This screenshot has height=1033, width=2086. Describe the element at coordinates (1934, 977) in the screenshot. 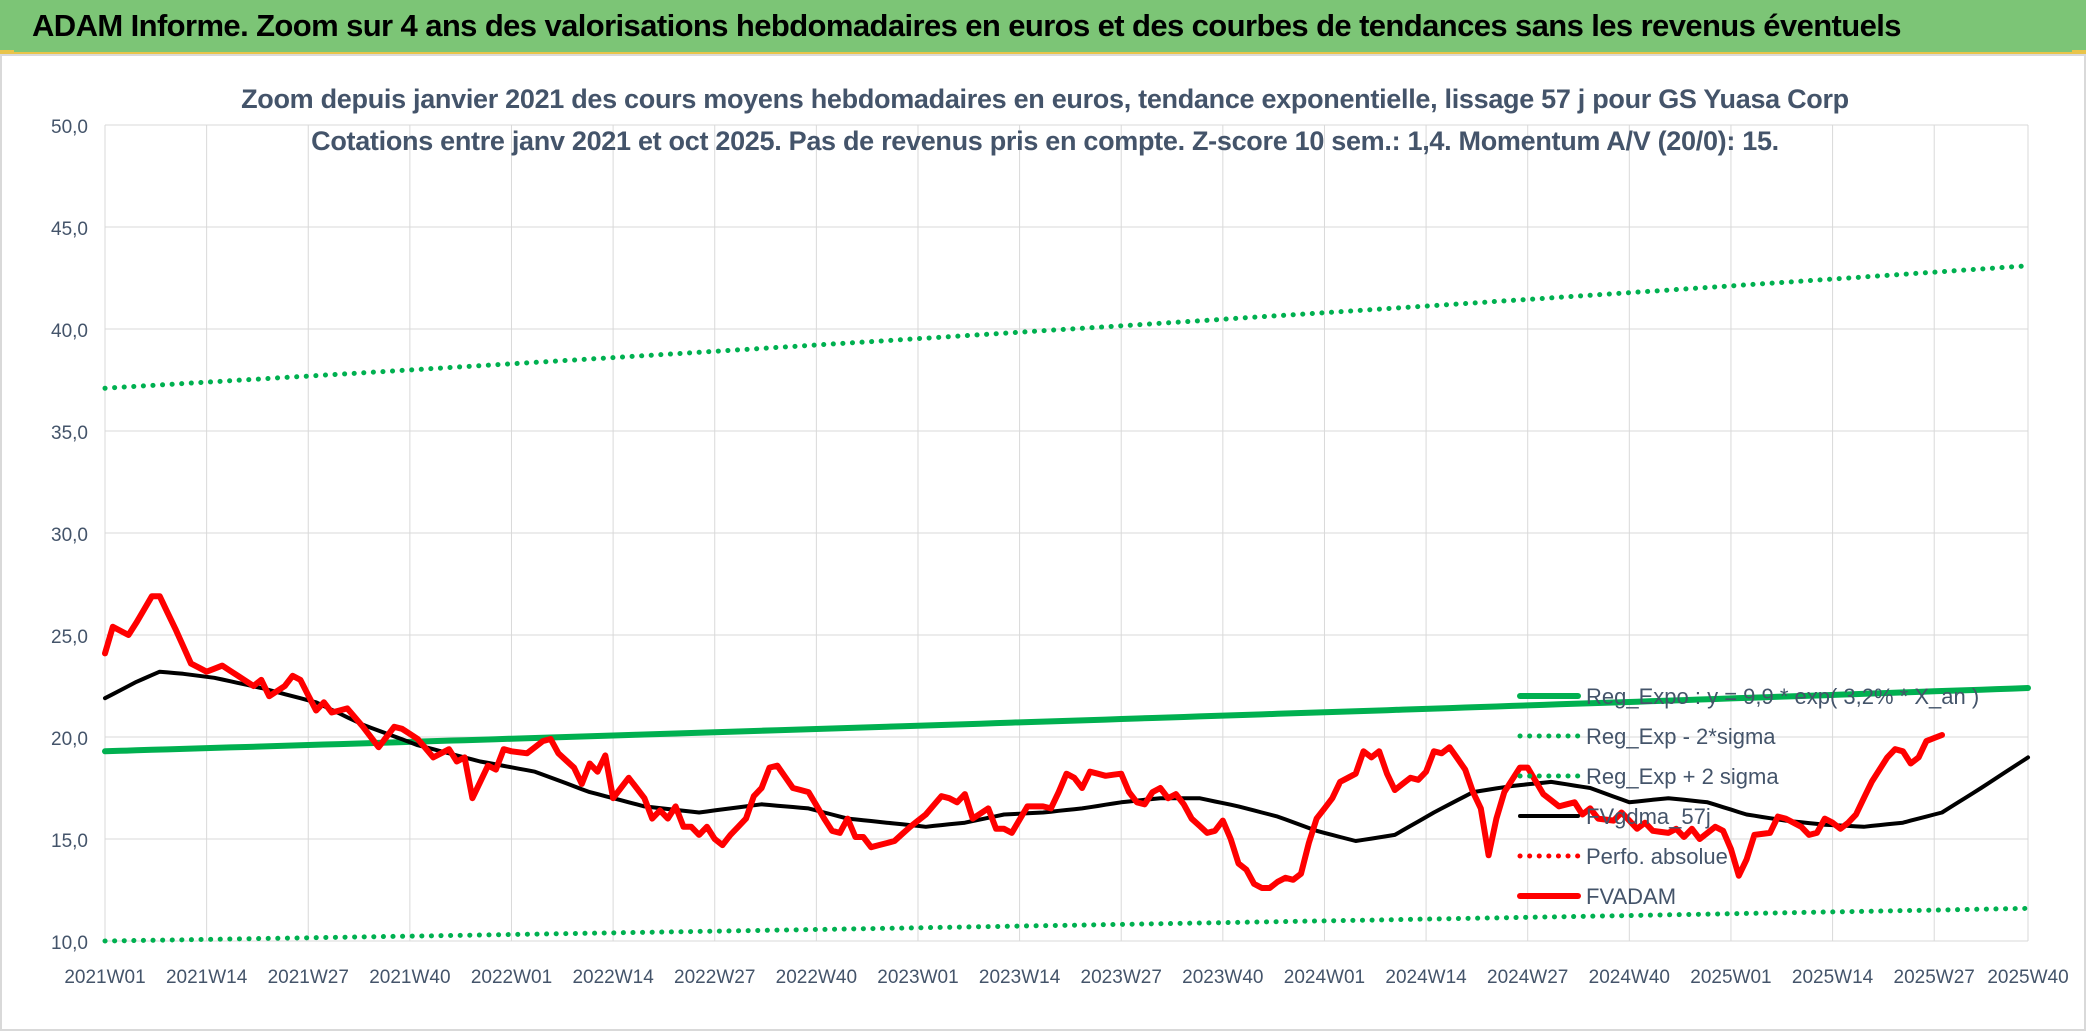

I see `x-tick-label: 2025W27` at that location.